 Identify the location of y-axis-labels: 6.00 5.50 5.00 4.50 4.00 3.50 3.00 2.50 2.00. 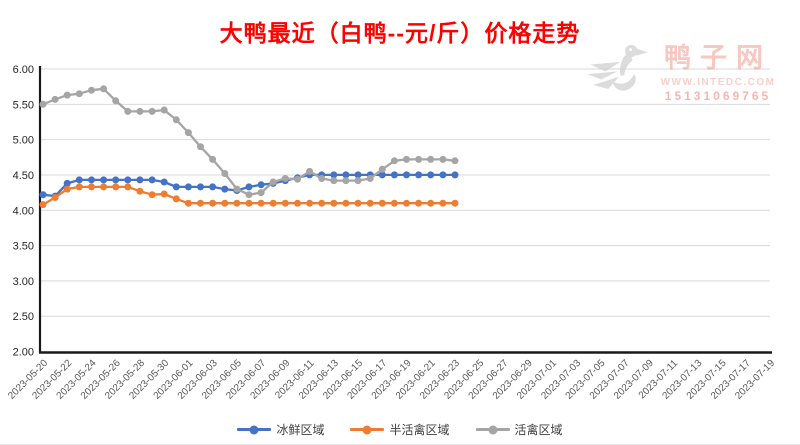
(23, 211).